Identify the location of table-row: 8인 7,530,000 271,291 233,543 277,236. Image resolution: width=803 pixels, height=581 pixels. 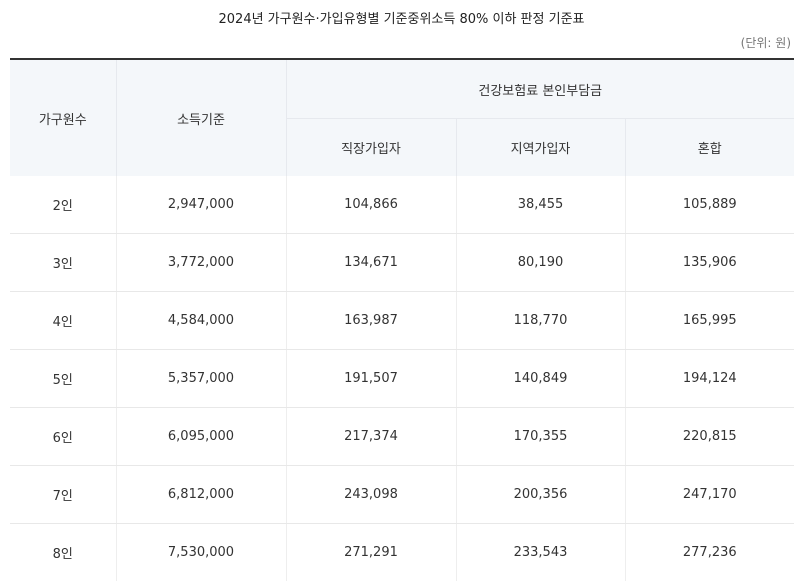
(402, 552).